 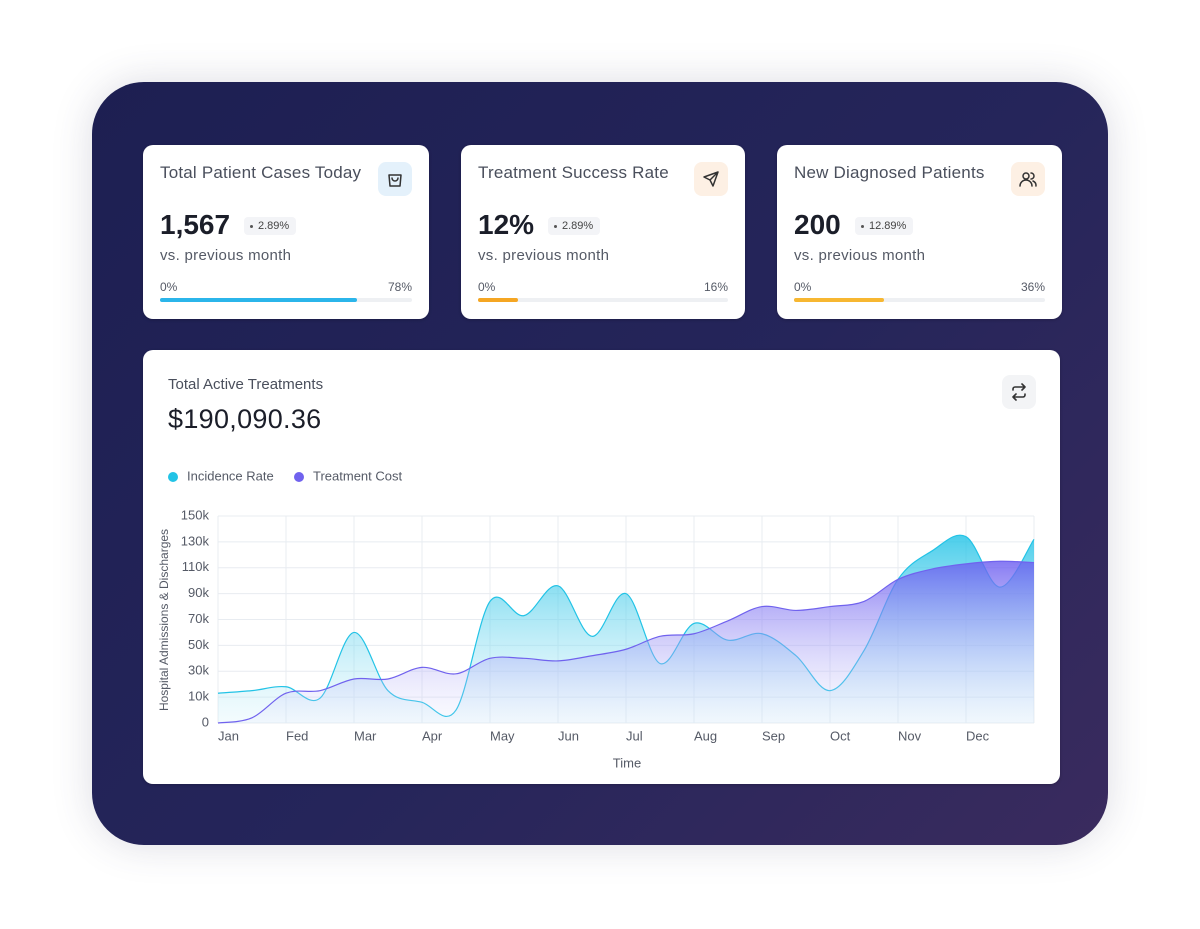 I want to click on y-tick-label: 130k, so click(x=195, y=540).